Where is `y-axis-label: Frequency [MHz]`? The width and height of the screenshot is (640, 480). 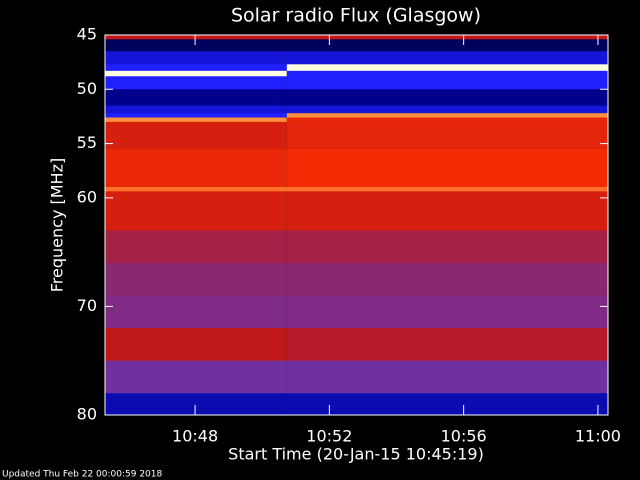
y-axis-label: Frequency [MHz] is located at coordinates (57, 225).